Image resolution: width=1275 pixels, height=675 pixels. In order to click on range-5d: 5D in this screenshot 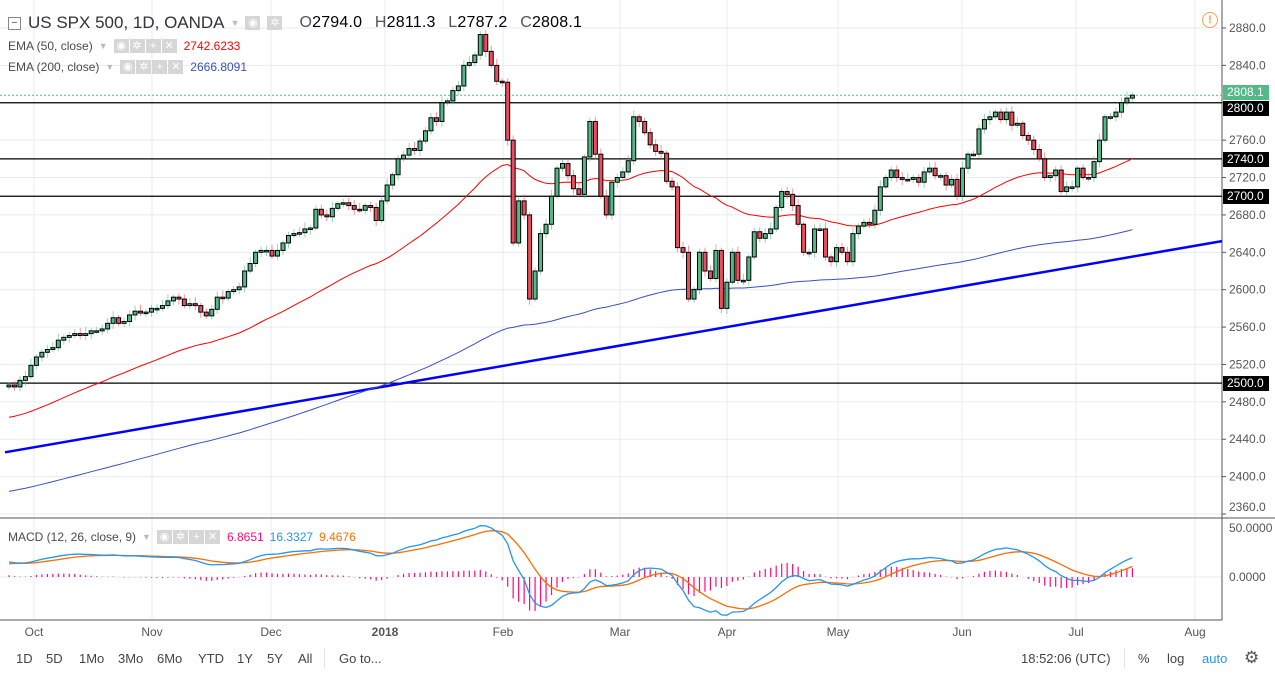, I will do `click(54, 658)`.